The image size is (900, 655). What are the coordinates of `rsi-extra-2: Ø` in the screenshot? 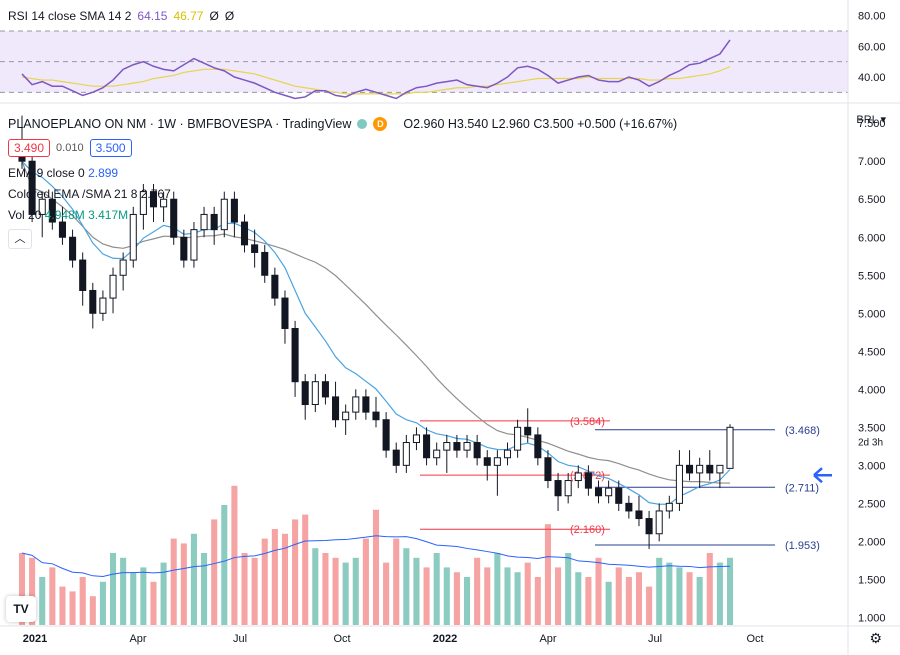 It's located at (229, 16).